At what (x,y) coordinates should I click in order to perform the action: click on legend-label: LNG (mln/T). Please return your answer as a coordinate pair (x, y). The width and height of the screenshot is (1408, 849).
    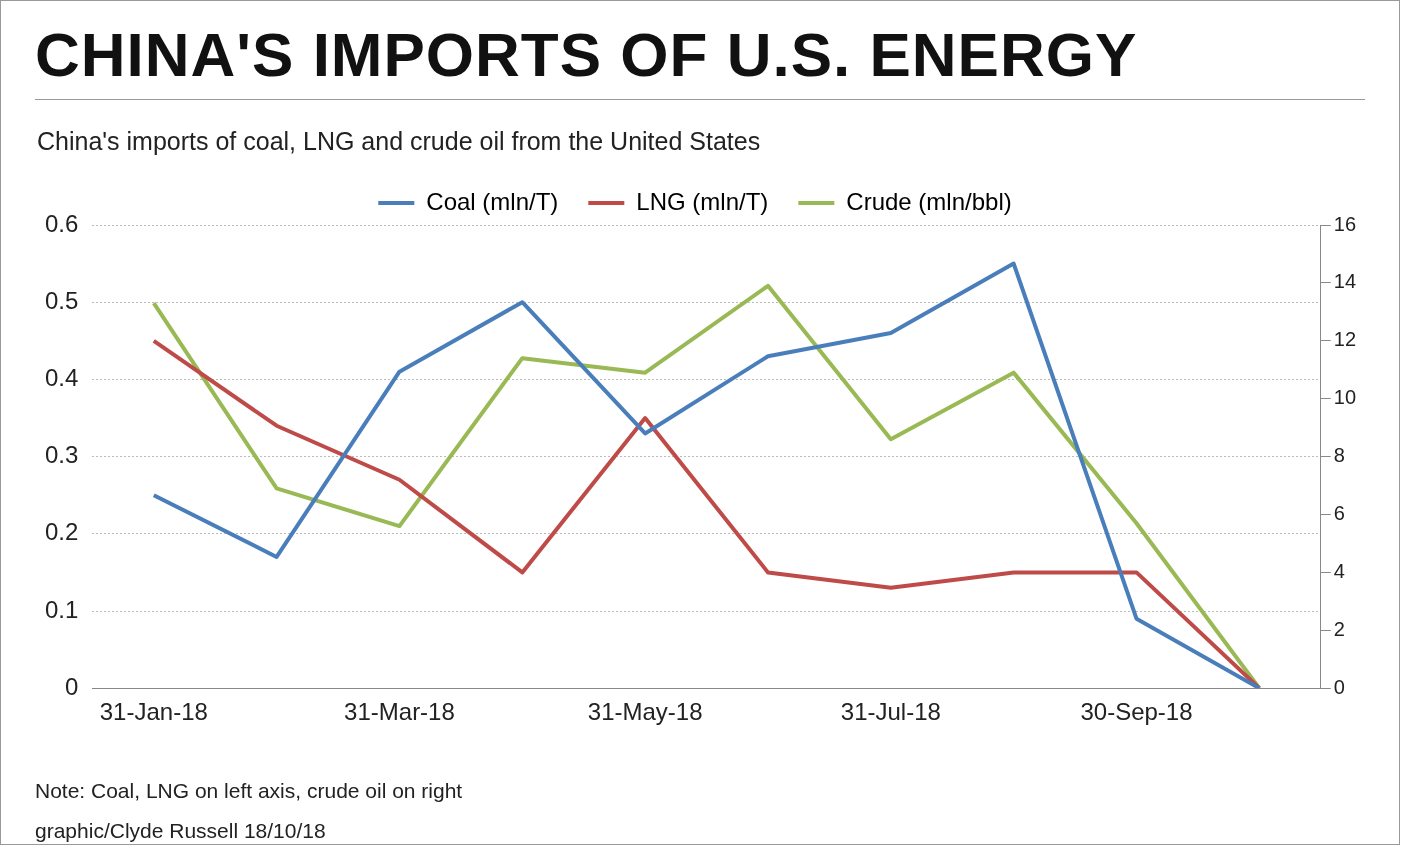
    Looking at the image, I should click on (702, 201).